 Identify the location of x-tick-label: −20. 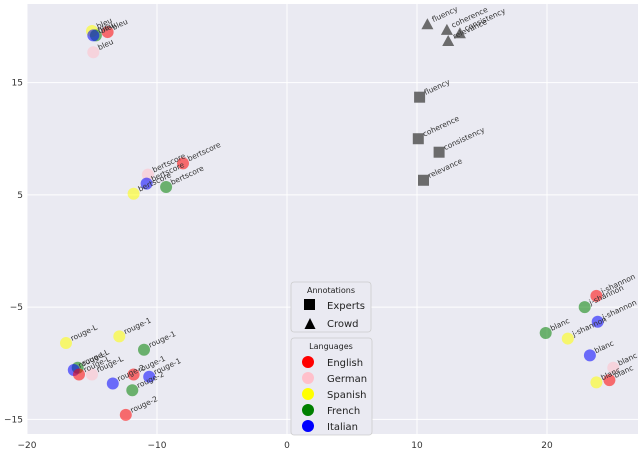
(27, 446).